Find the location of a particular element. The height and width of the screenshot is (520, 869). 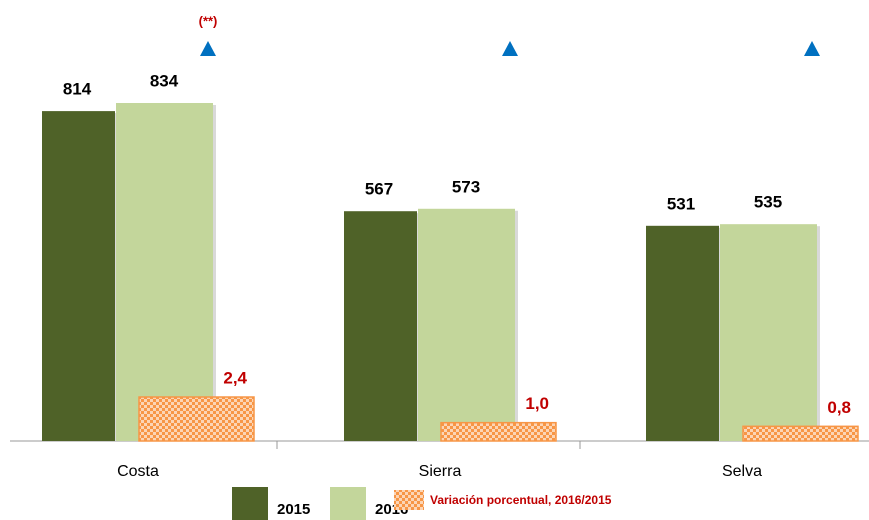

x-tick-label: Costa is located at coordinates (138, 471).